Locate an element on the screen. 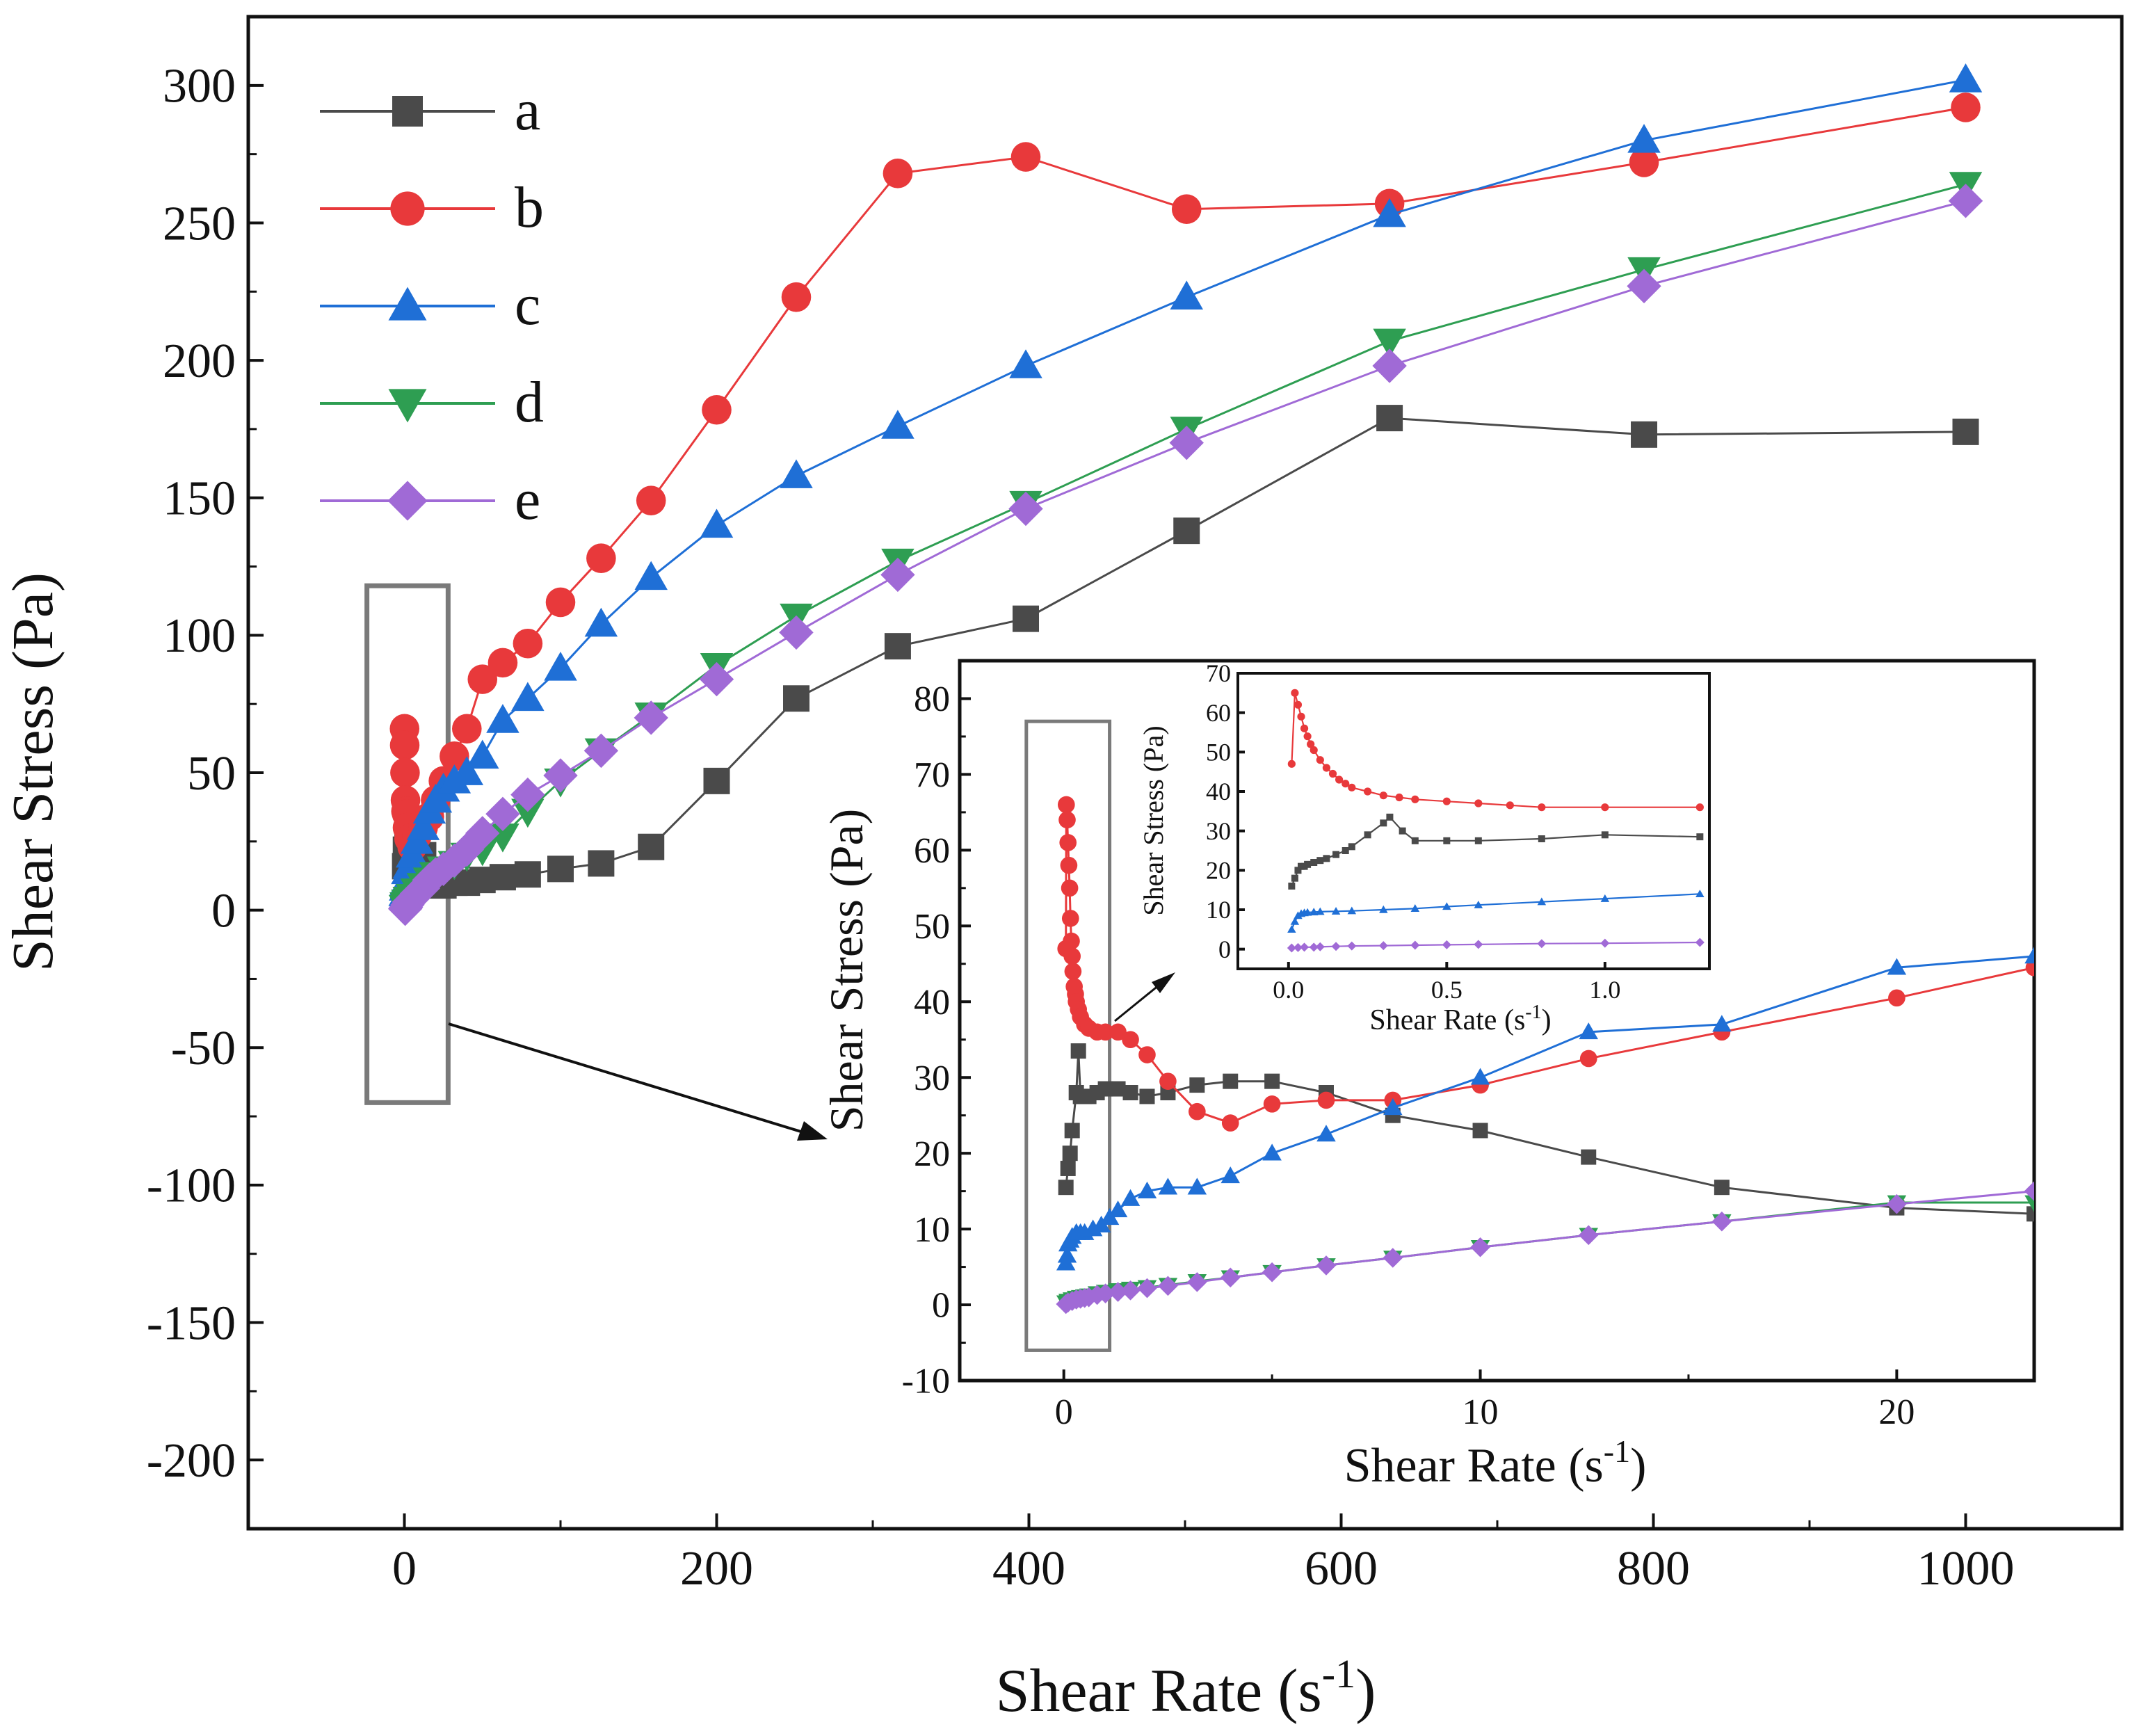 Image resolution: width=2135 pixels, height=1736 pixels. zoom-arrow-inset-to-inset2 is located at coordinates (1144, 997).